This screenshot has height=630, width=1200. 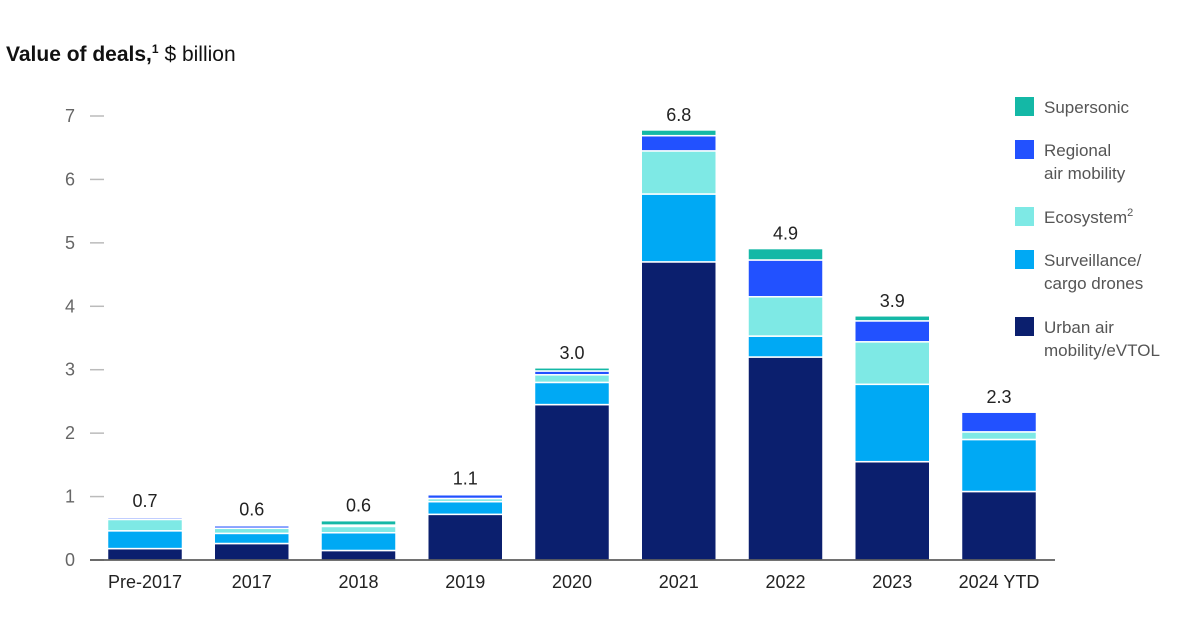 I want to click on y-tick-label: 1, so click(x=70, y=497).